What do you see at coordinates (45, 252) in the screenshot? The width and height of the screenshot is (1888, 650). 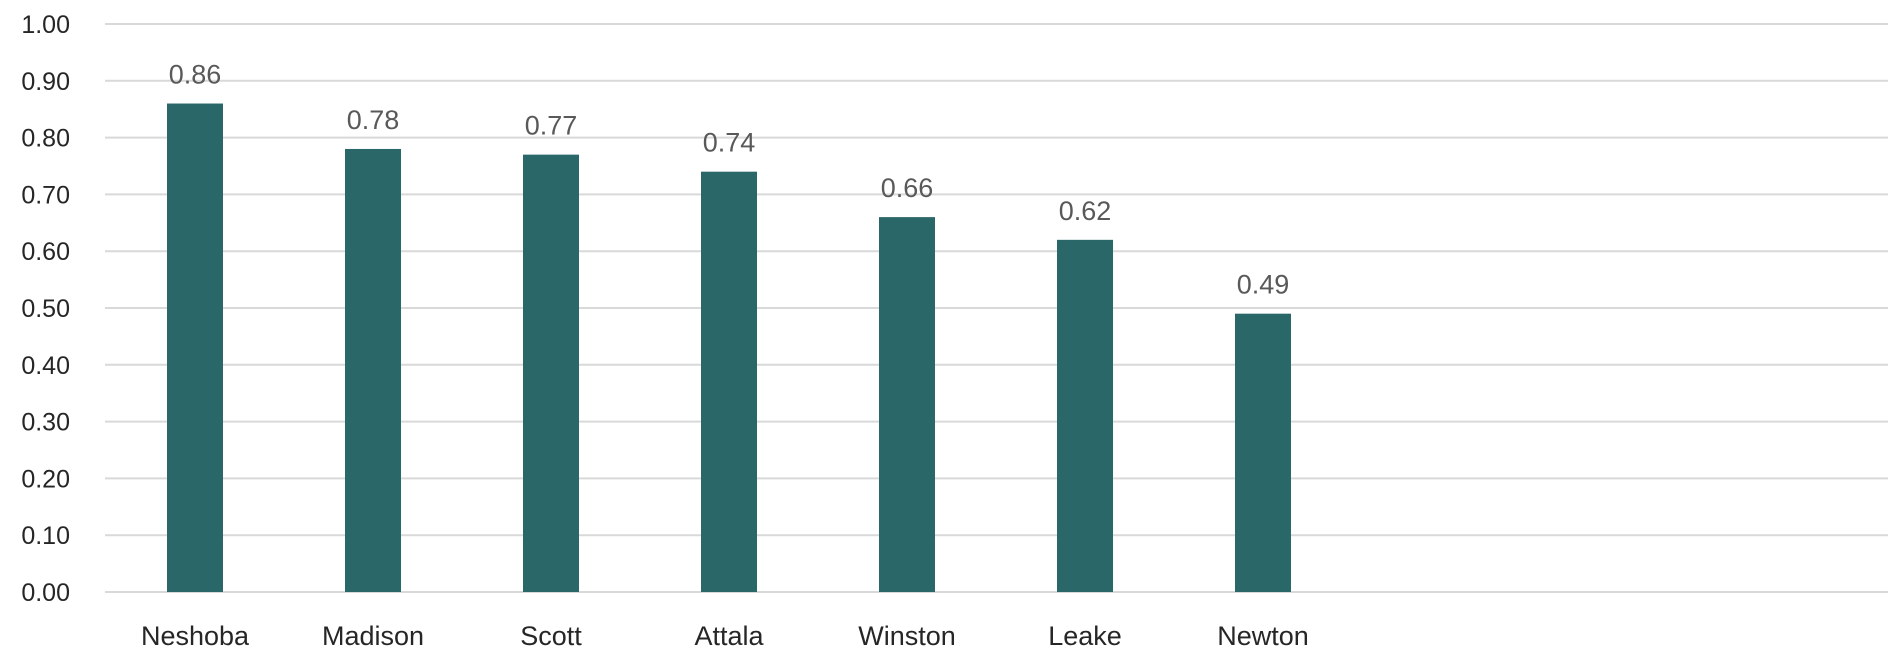 I see `y-tick-label: 0.60` at bounding box center [45, 252].